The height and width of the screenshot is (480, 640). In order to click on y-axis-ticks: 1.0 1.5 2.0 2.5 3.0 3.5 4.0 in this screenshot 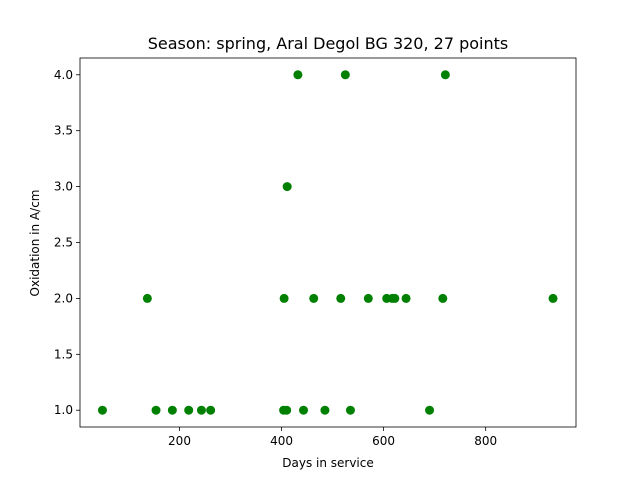, I will do `click(67, 242)`.